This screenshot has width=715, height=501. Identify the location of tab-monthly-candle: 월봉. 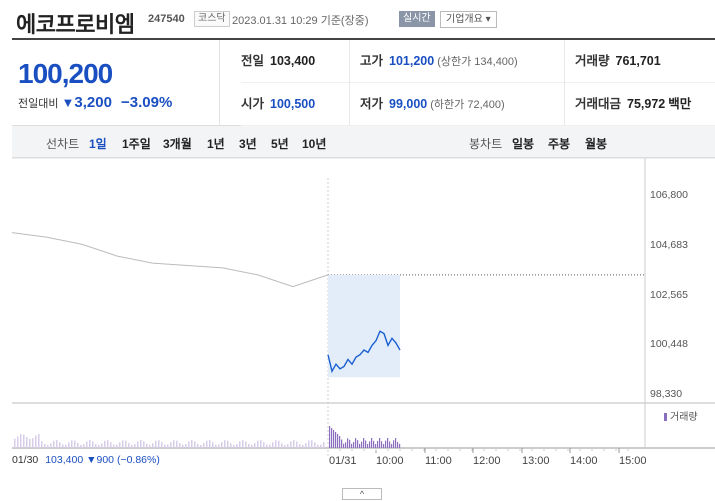
(596, 144).